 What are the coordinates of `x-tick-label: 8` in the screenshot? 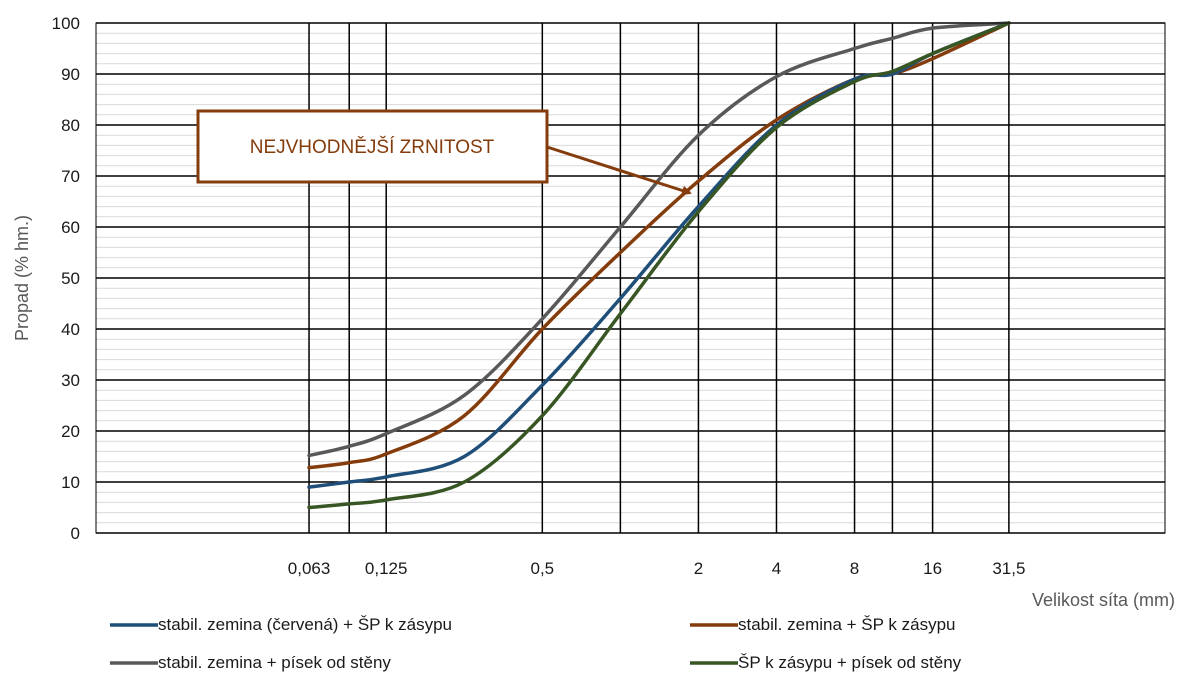 It's located at (854, 568).